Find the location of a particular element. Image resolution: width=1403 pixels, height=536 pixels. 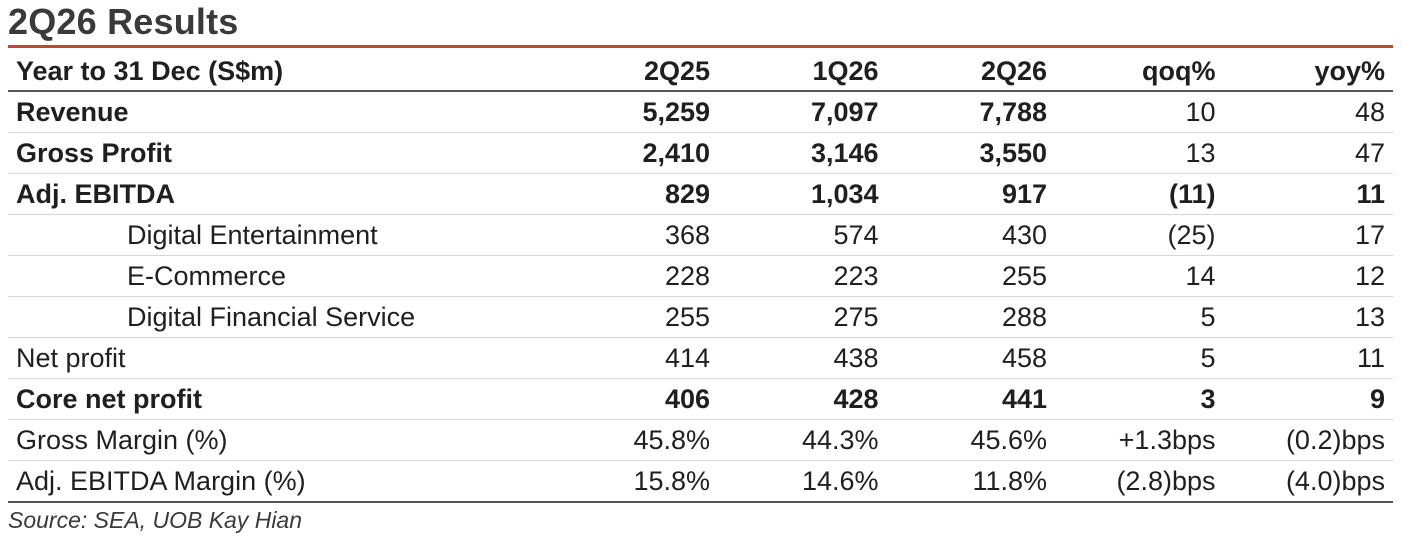

table-cell: (25) is located at coordinates (1139, 235).